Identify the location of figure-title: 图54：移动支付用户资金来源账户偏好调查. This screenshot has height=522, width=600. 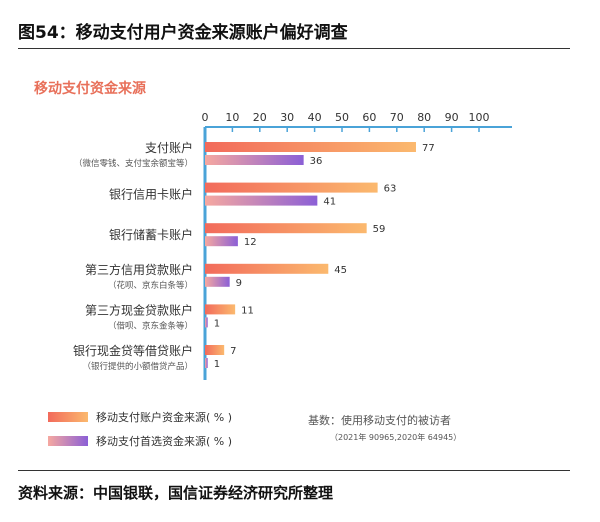
(183, 33).